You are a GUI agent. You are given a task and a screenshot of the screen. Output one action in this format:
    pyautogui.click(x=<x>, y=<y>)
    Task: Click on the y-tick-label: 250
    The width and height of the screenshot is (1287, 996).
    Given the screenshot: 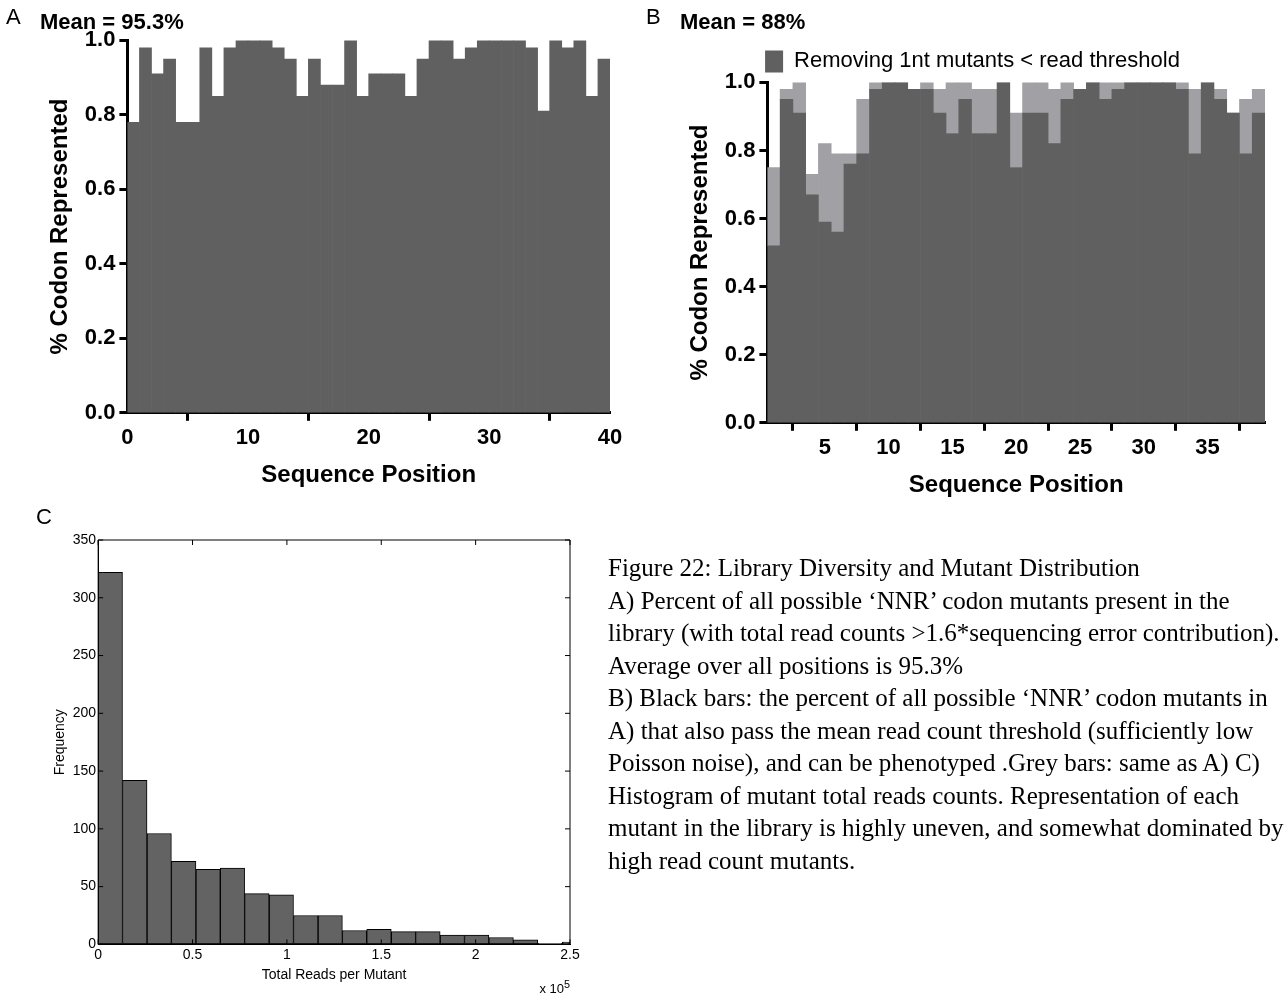 What is the action you would take?
    pyautogui.click(x=84, y=654)
    